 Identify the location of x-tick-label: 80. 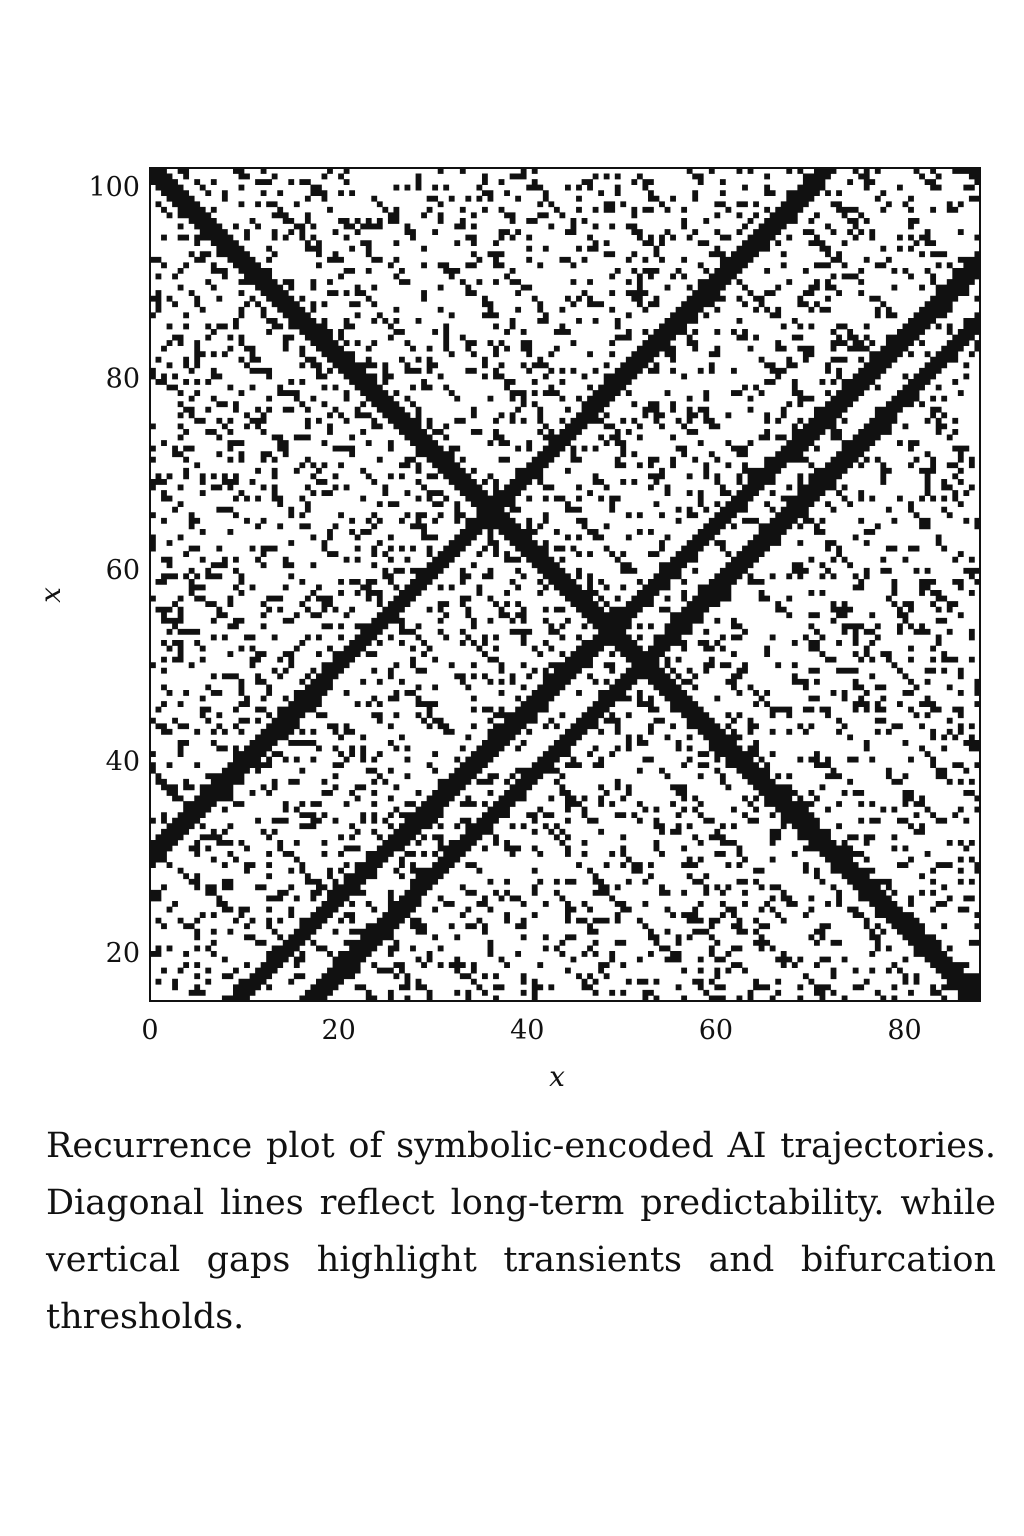
(904, 1030).